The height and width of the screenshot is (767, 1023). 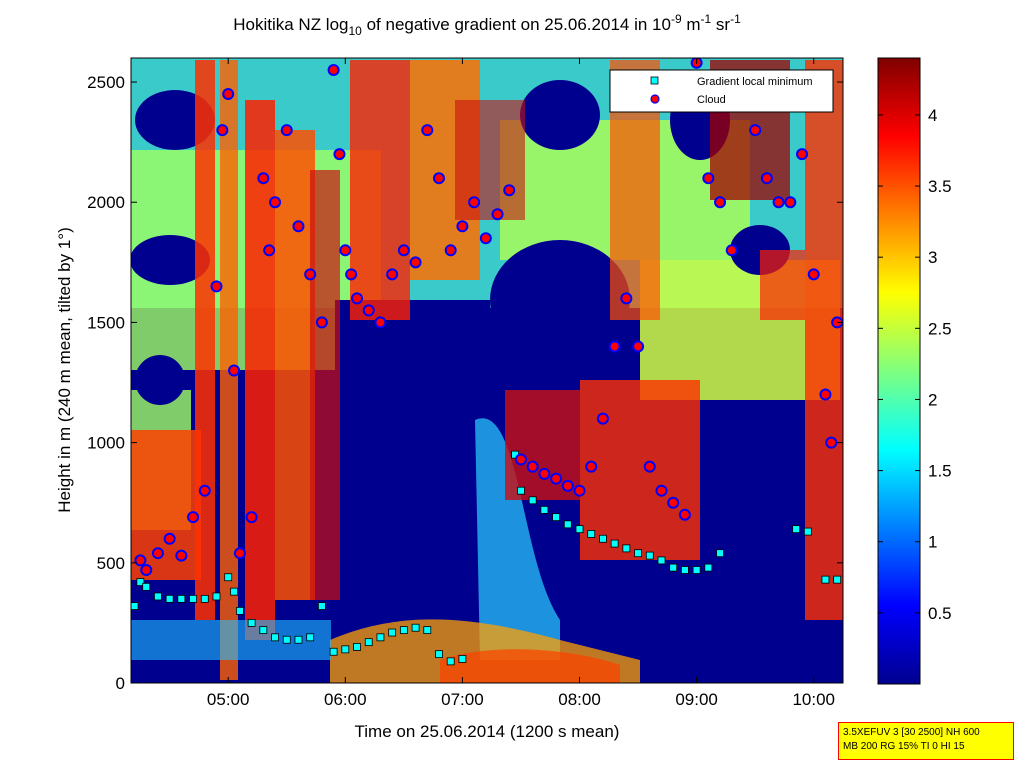 What do you see at coordinates (711, 100) in the screenshot?
I see `legend-cloud-label: Cloud` at bounding box center [711, 100].